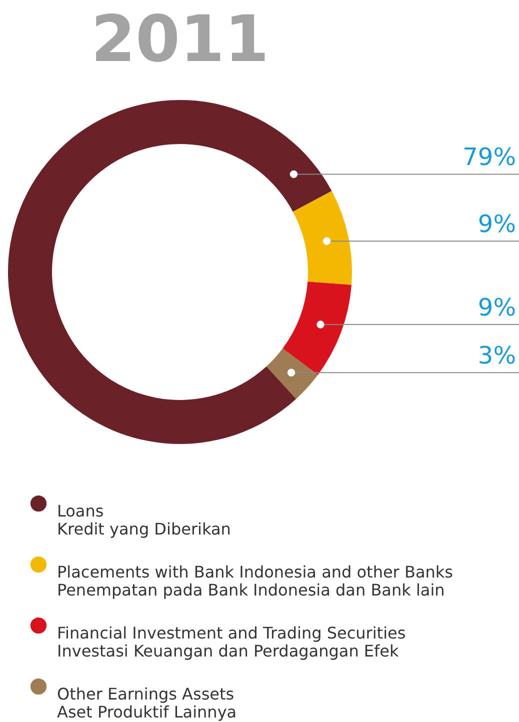 This screenshot has width=519, height=722. I want to click on legend-label: Financial Investment and Trading Securities Investasi Keuangan dan Perdagangan Efek, so click(231, 642).